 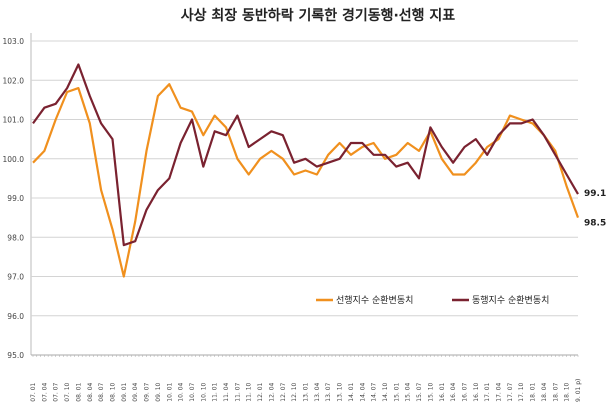 I want to click on x-tick-label: 2009. 04, so click(x=135, y=392).